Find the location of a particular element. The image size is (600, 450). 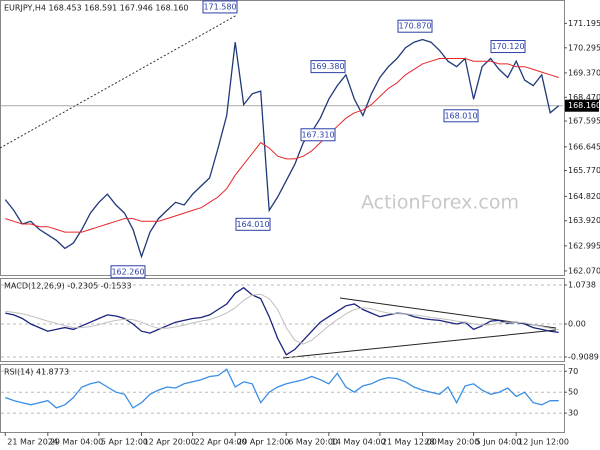

annotation-label: 162.260 is located at coordinates (127, 271).